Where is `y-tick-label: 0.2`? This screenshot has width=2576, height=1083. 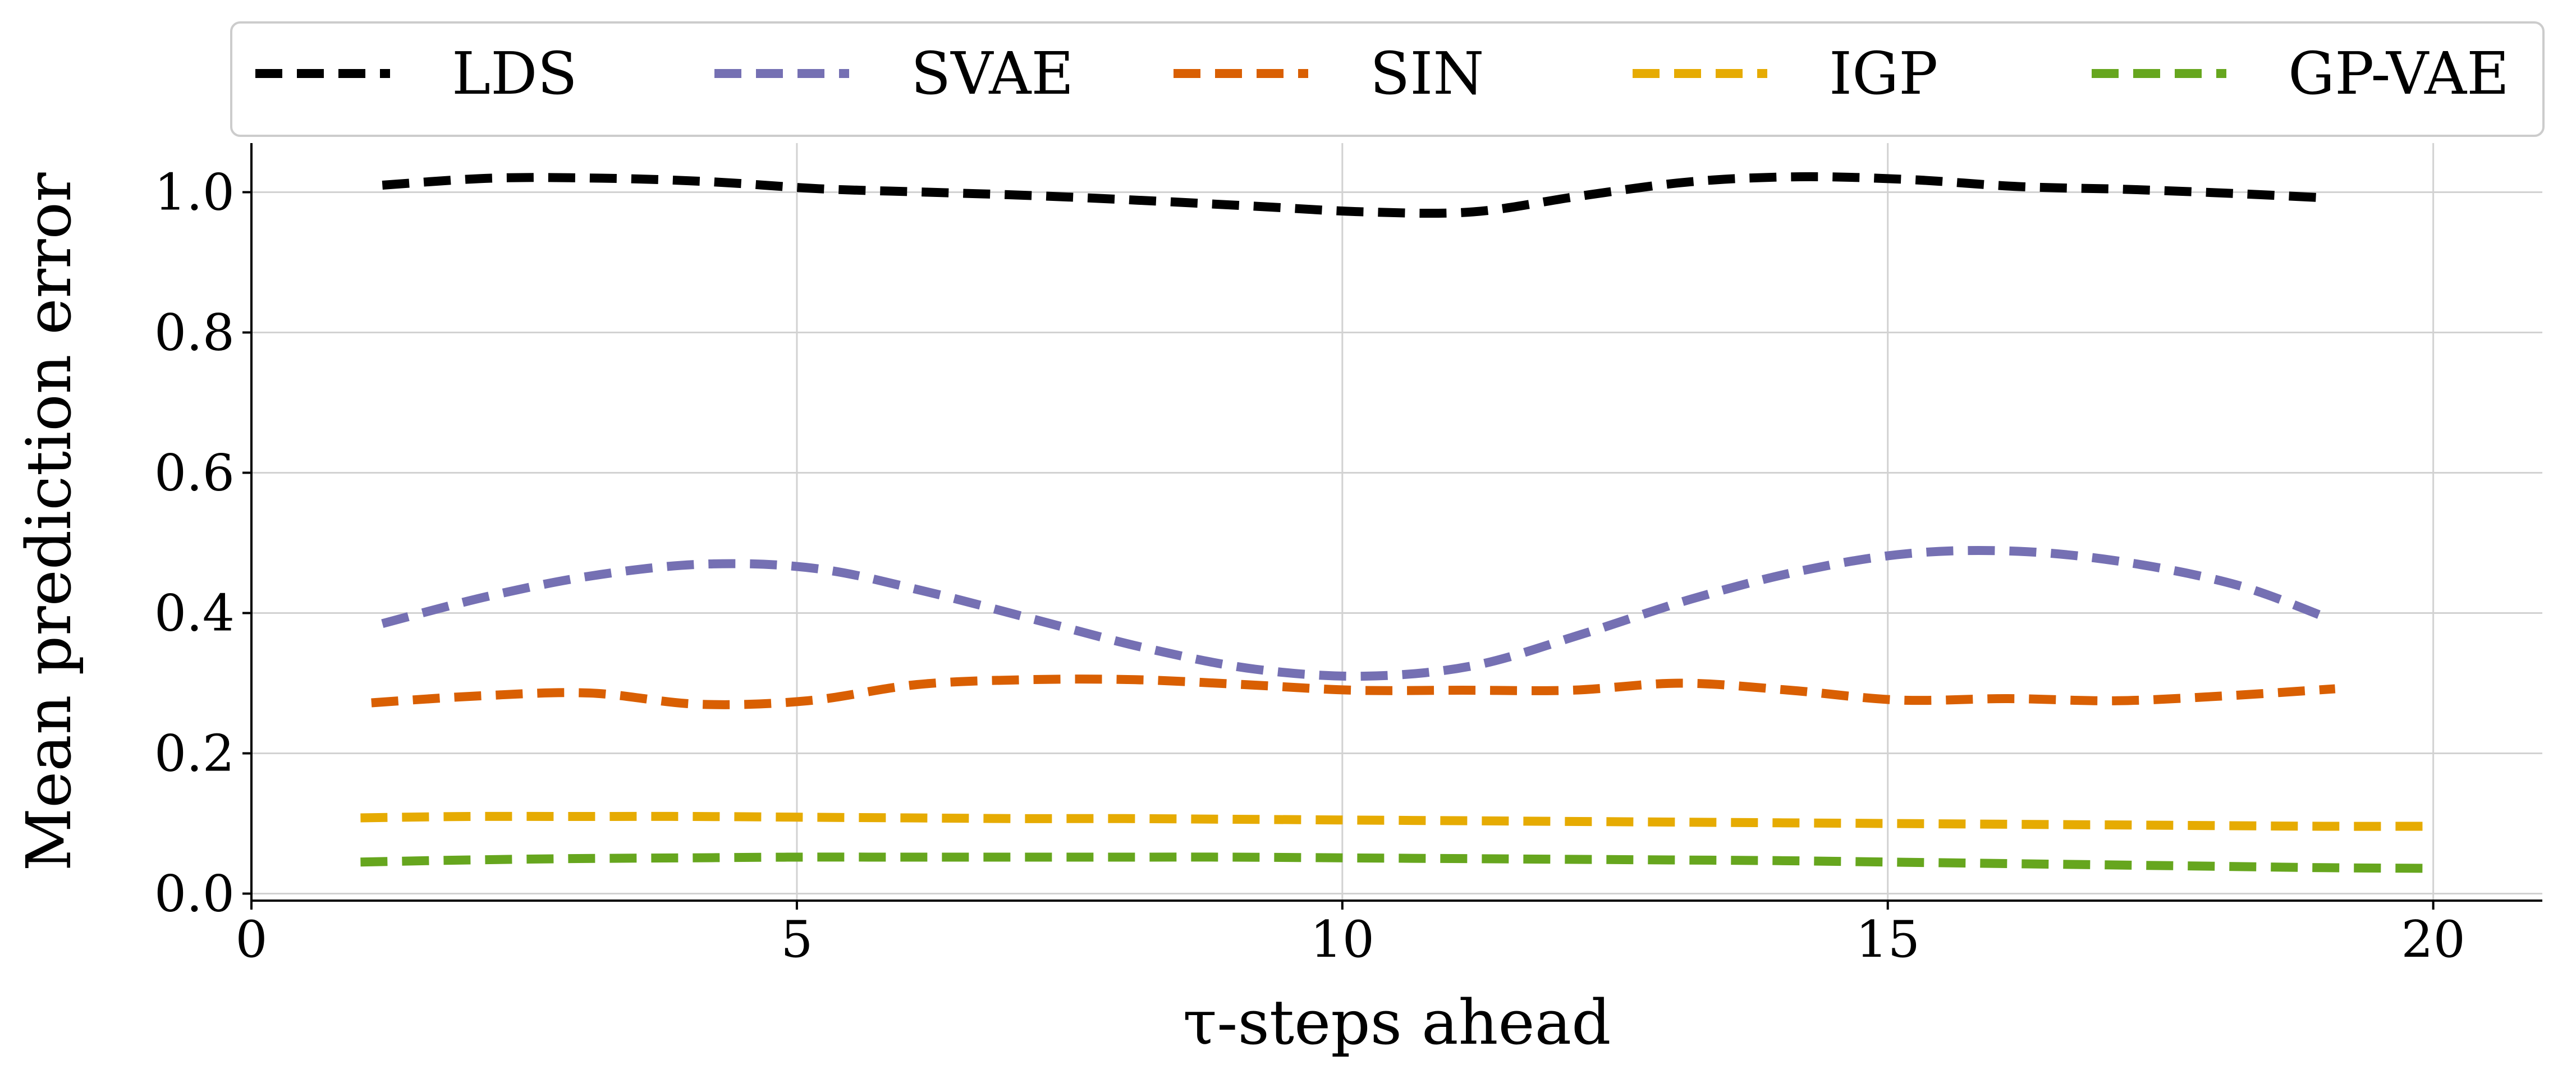
y-tick-label: 0.2 is located at coordinates (194, 753).